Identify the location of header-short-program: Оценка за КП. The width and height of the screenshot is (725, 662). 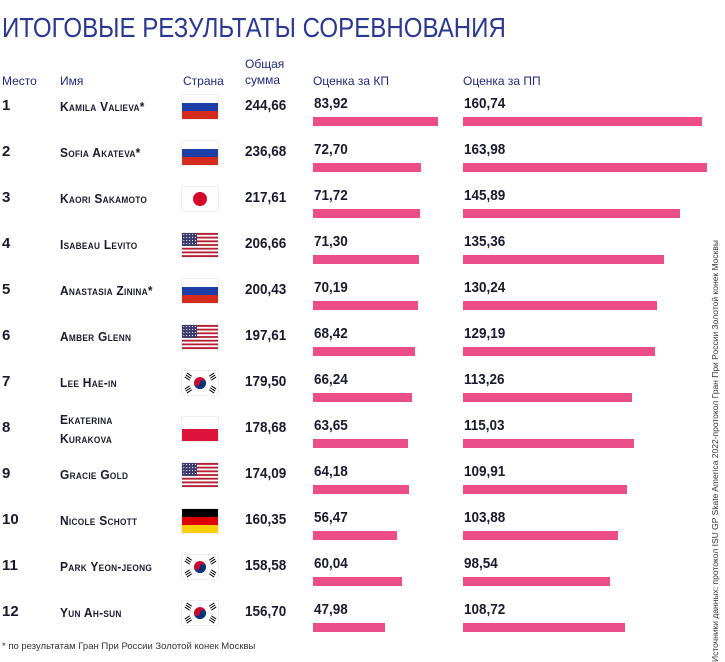
(351, 81).